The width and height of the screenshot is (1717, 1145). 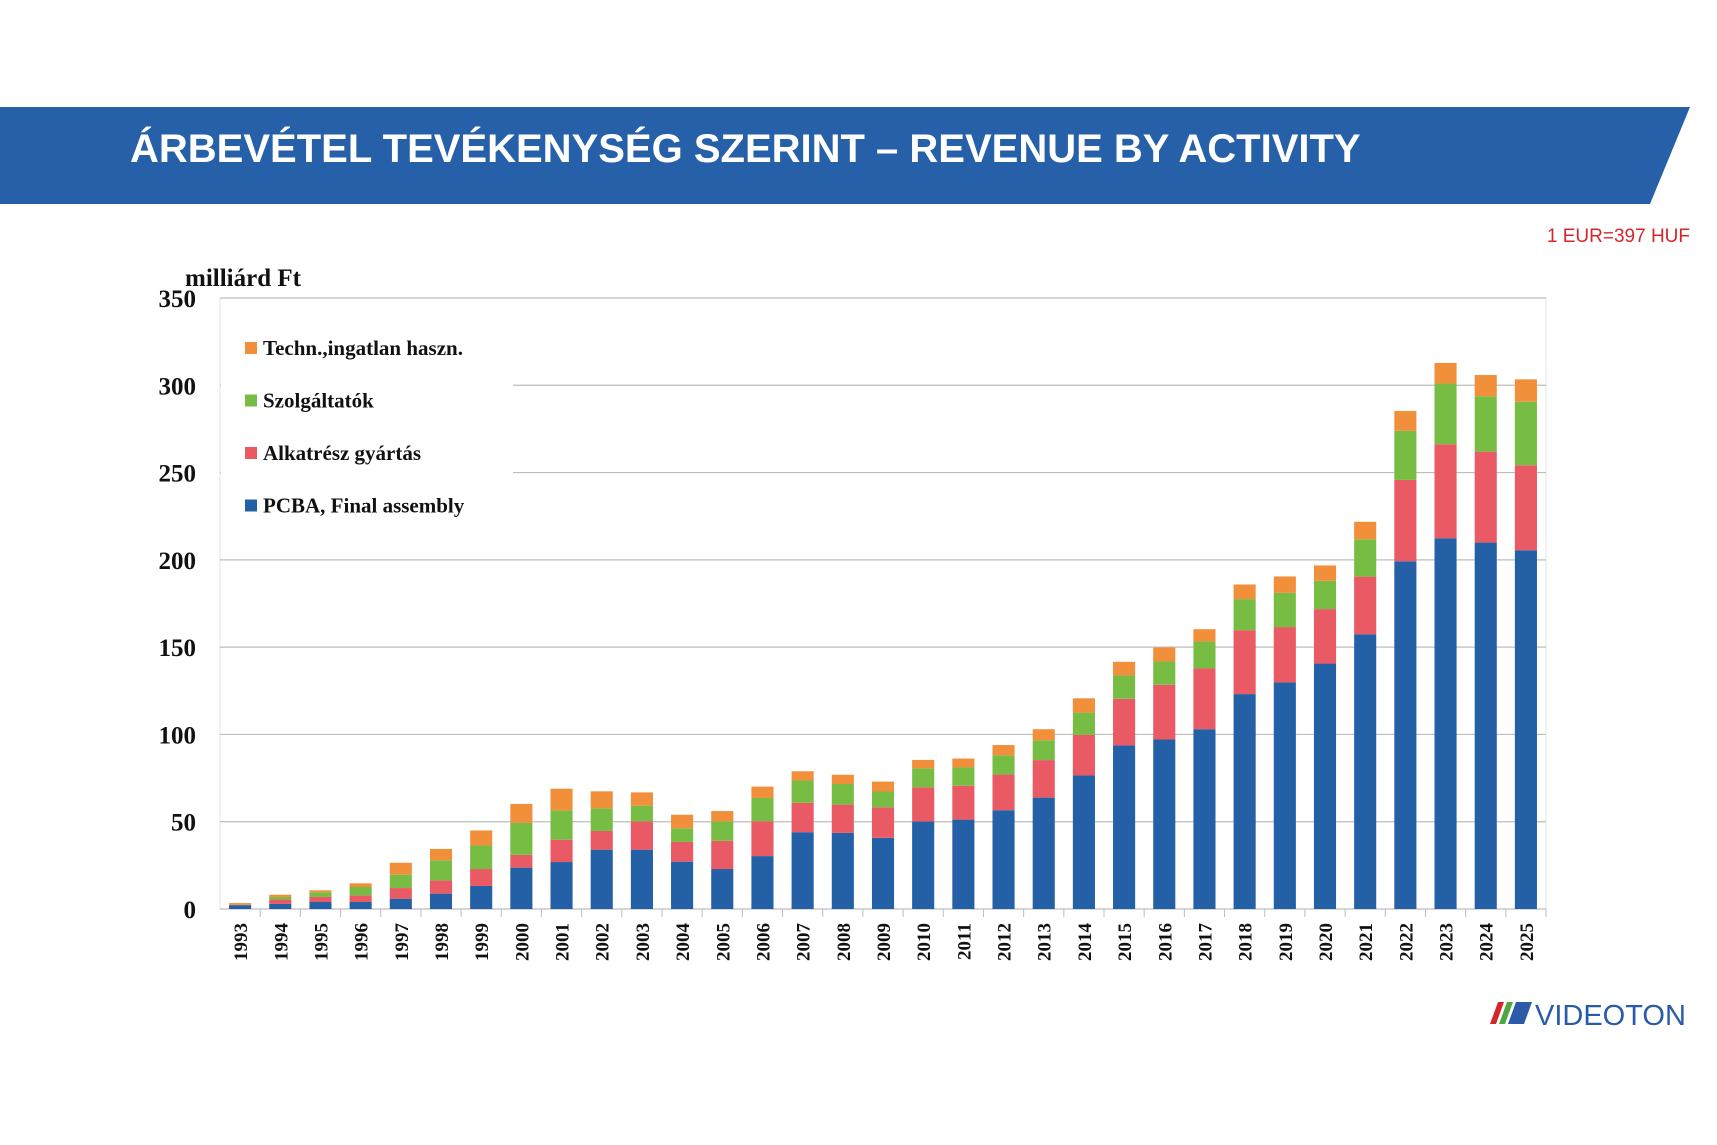 I want to click on x-tick-label: 1998, so click(x=442, y=942).